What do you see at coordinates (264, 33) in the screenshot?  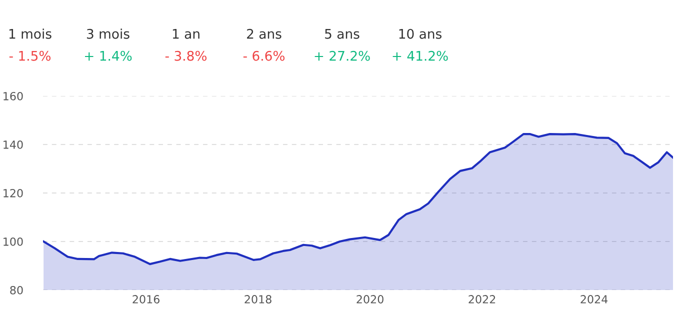 I see `text: 2 ans` at bounding box center [264, 33].